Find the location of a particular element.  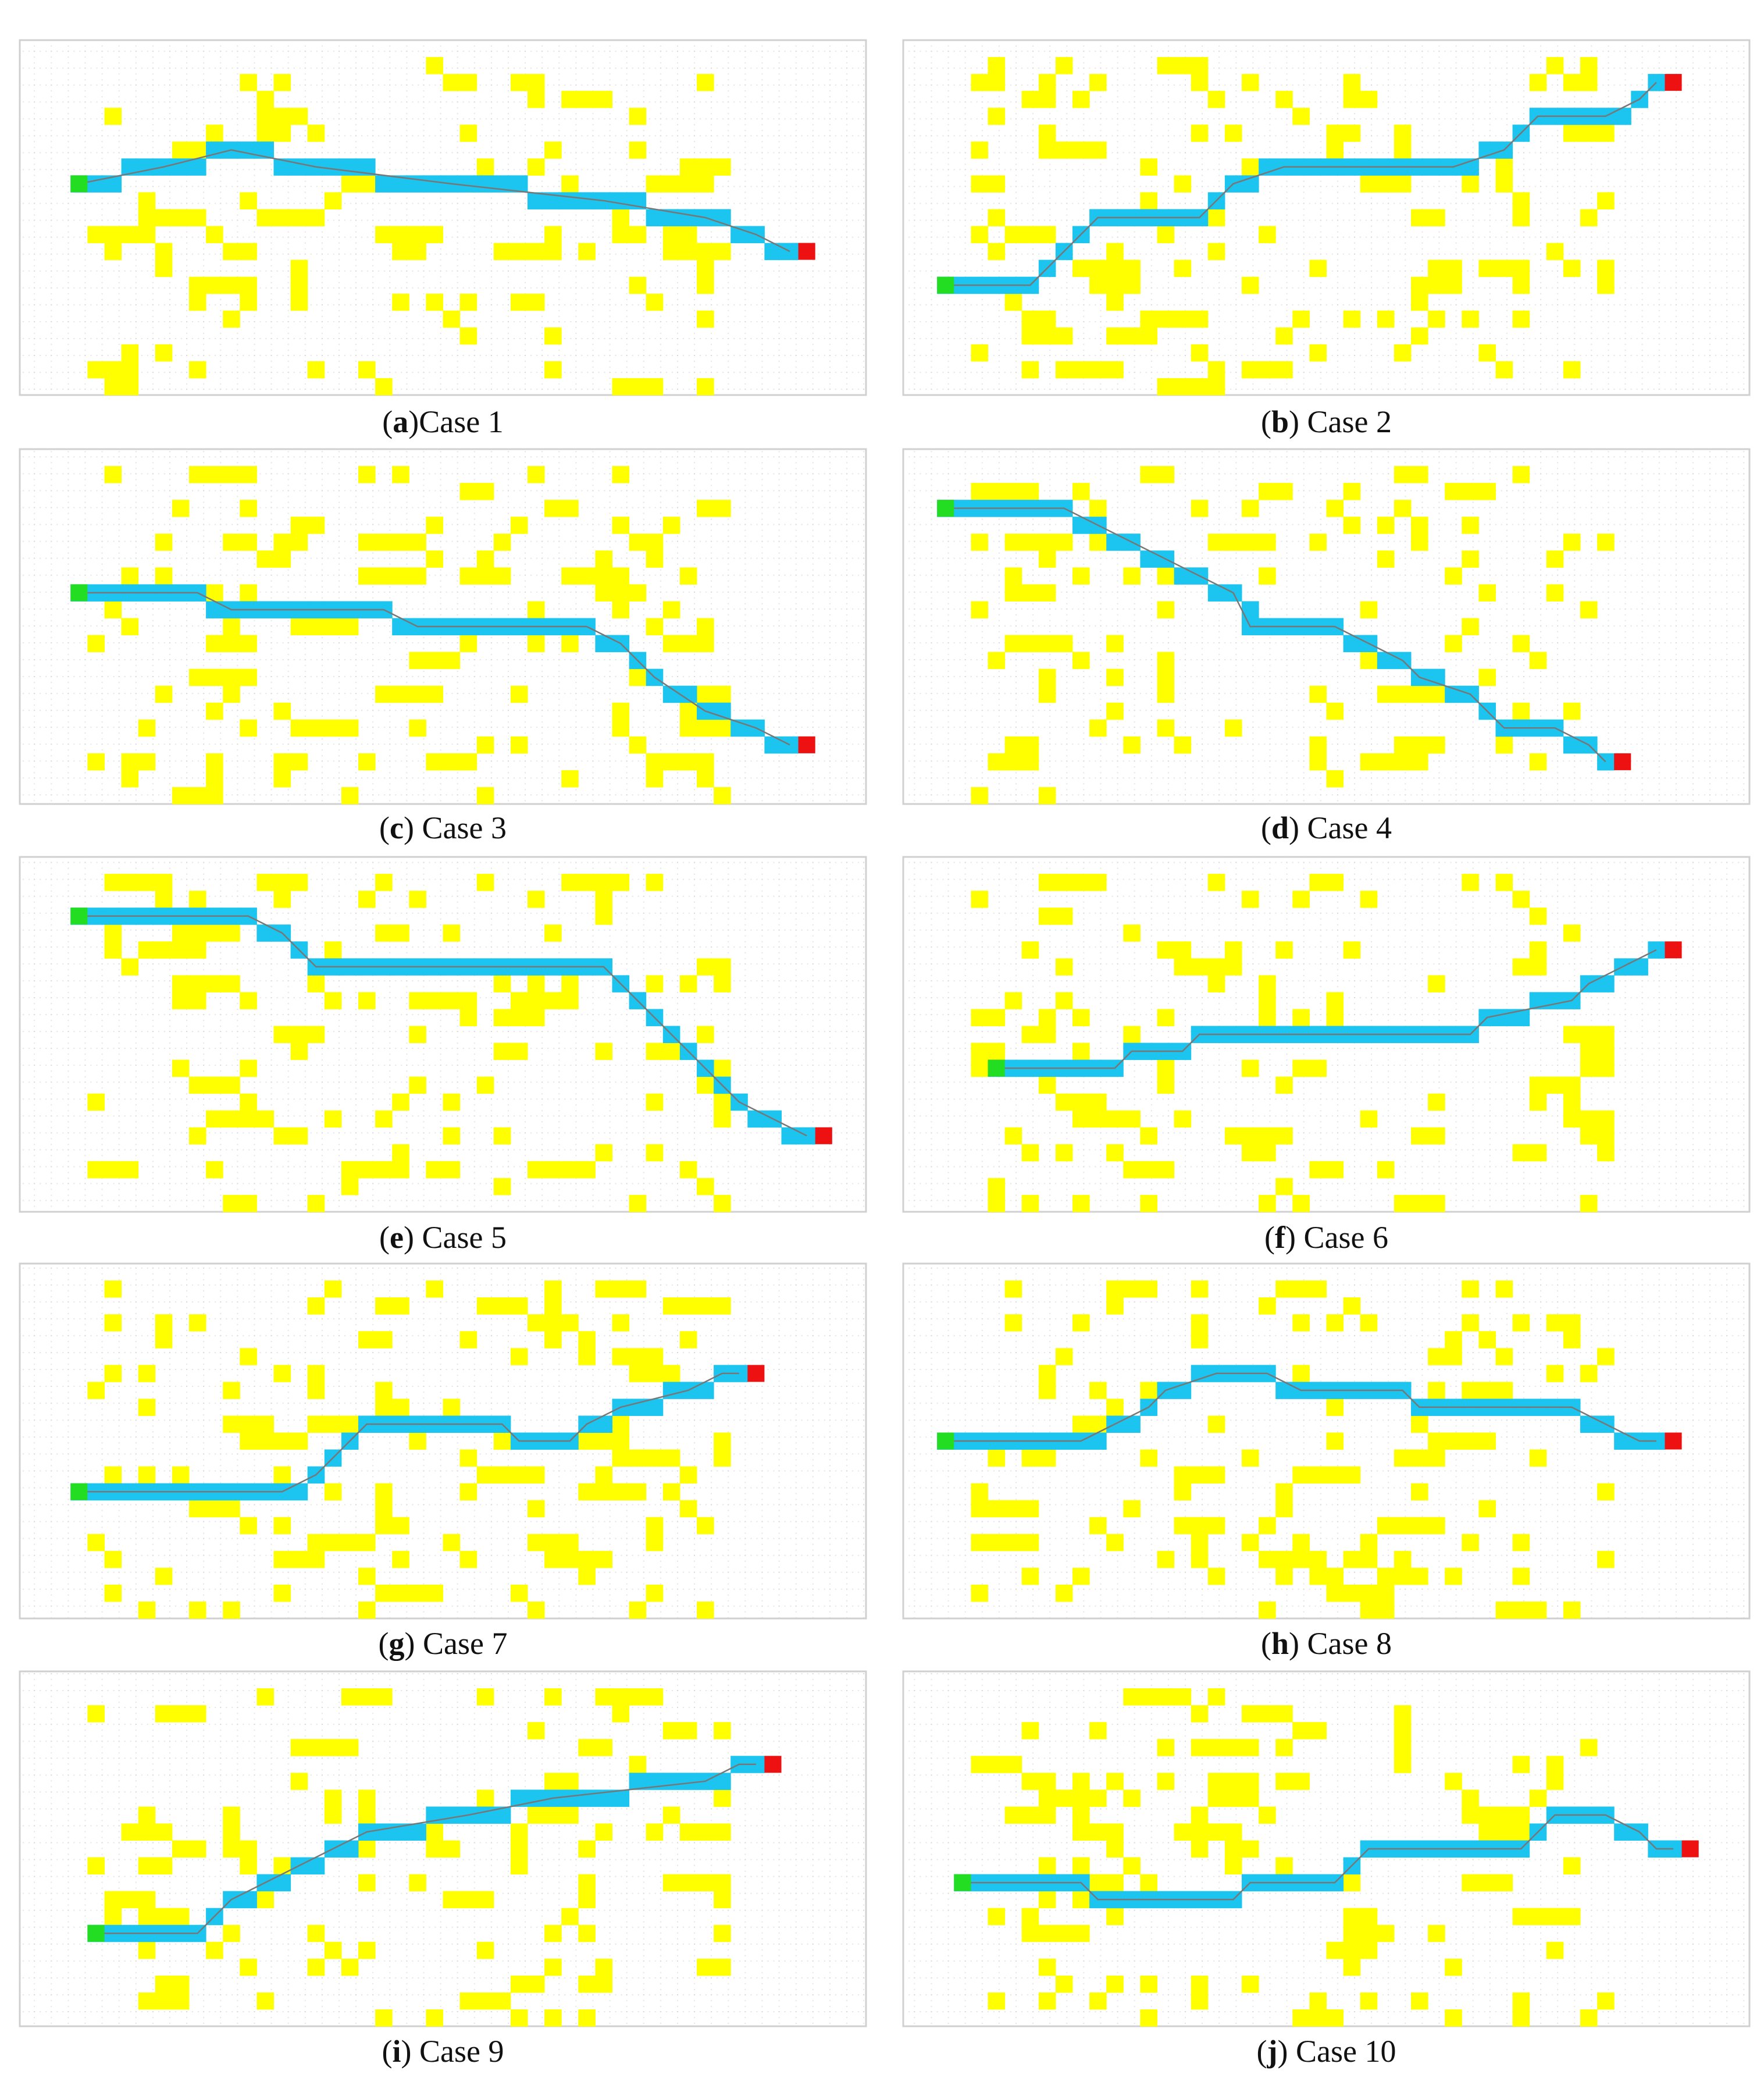

caption: (c) Case 3 is located at coordinates (443, 827).